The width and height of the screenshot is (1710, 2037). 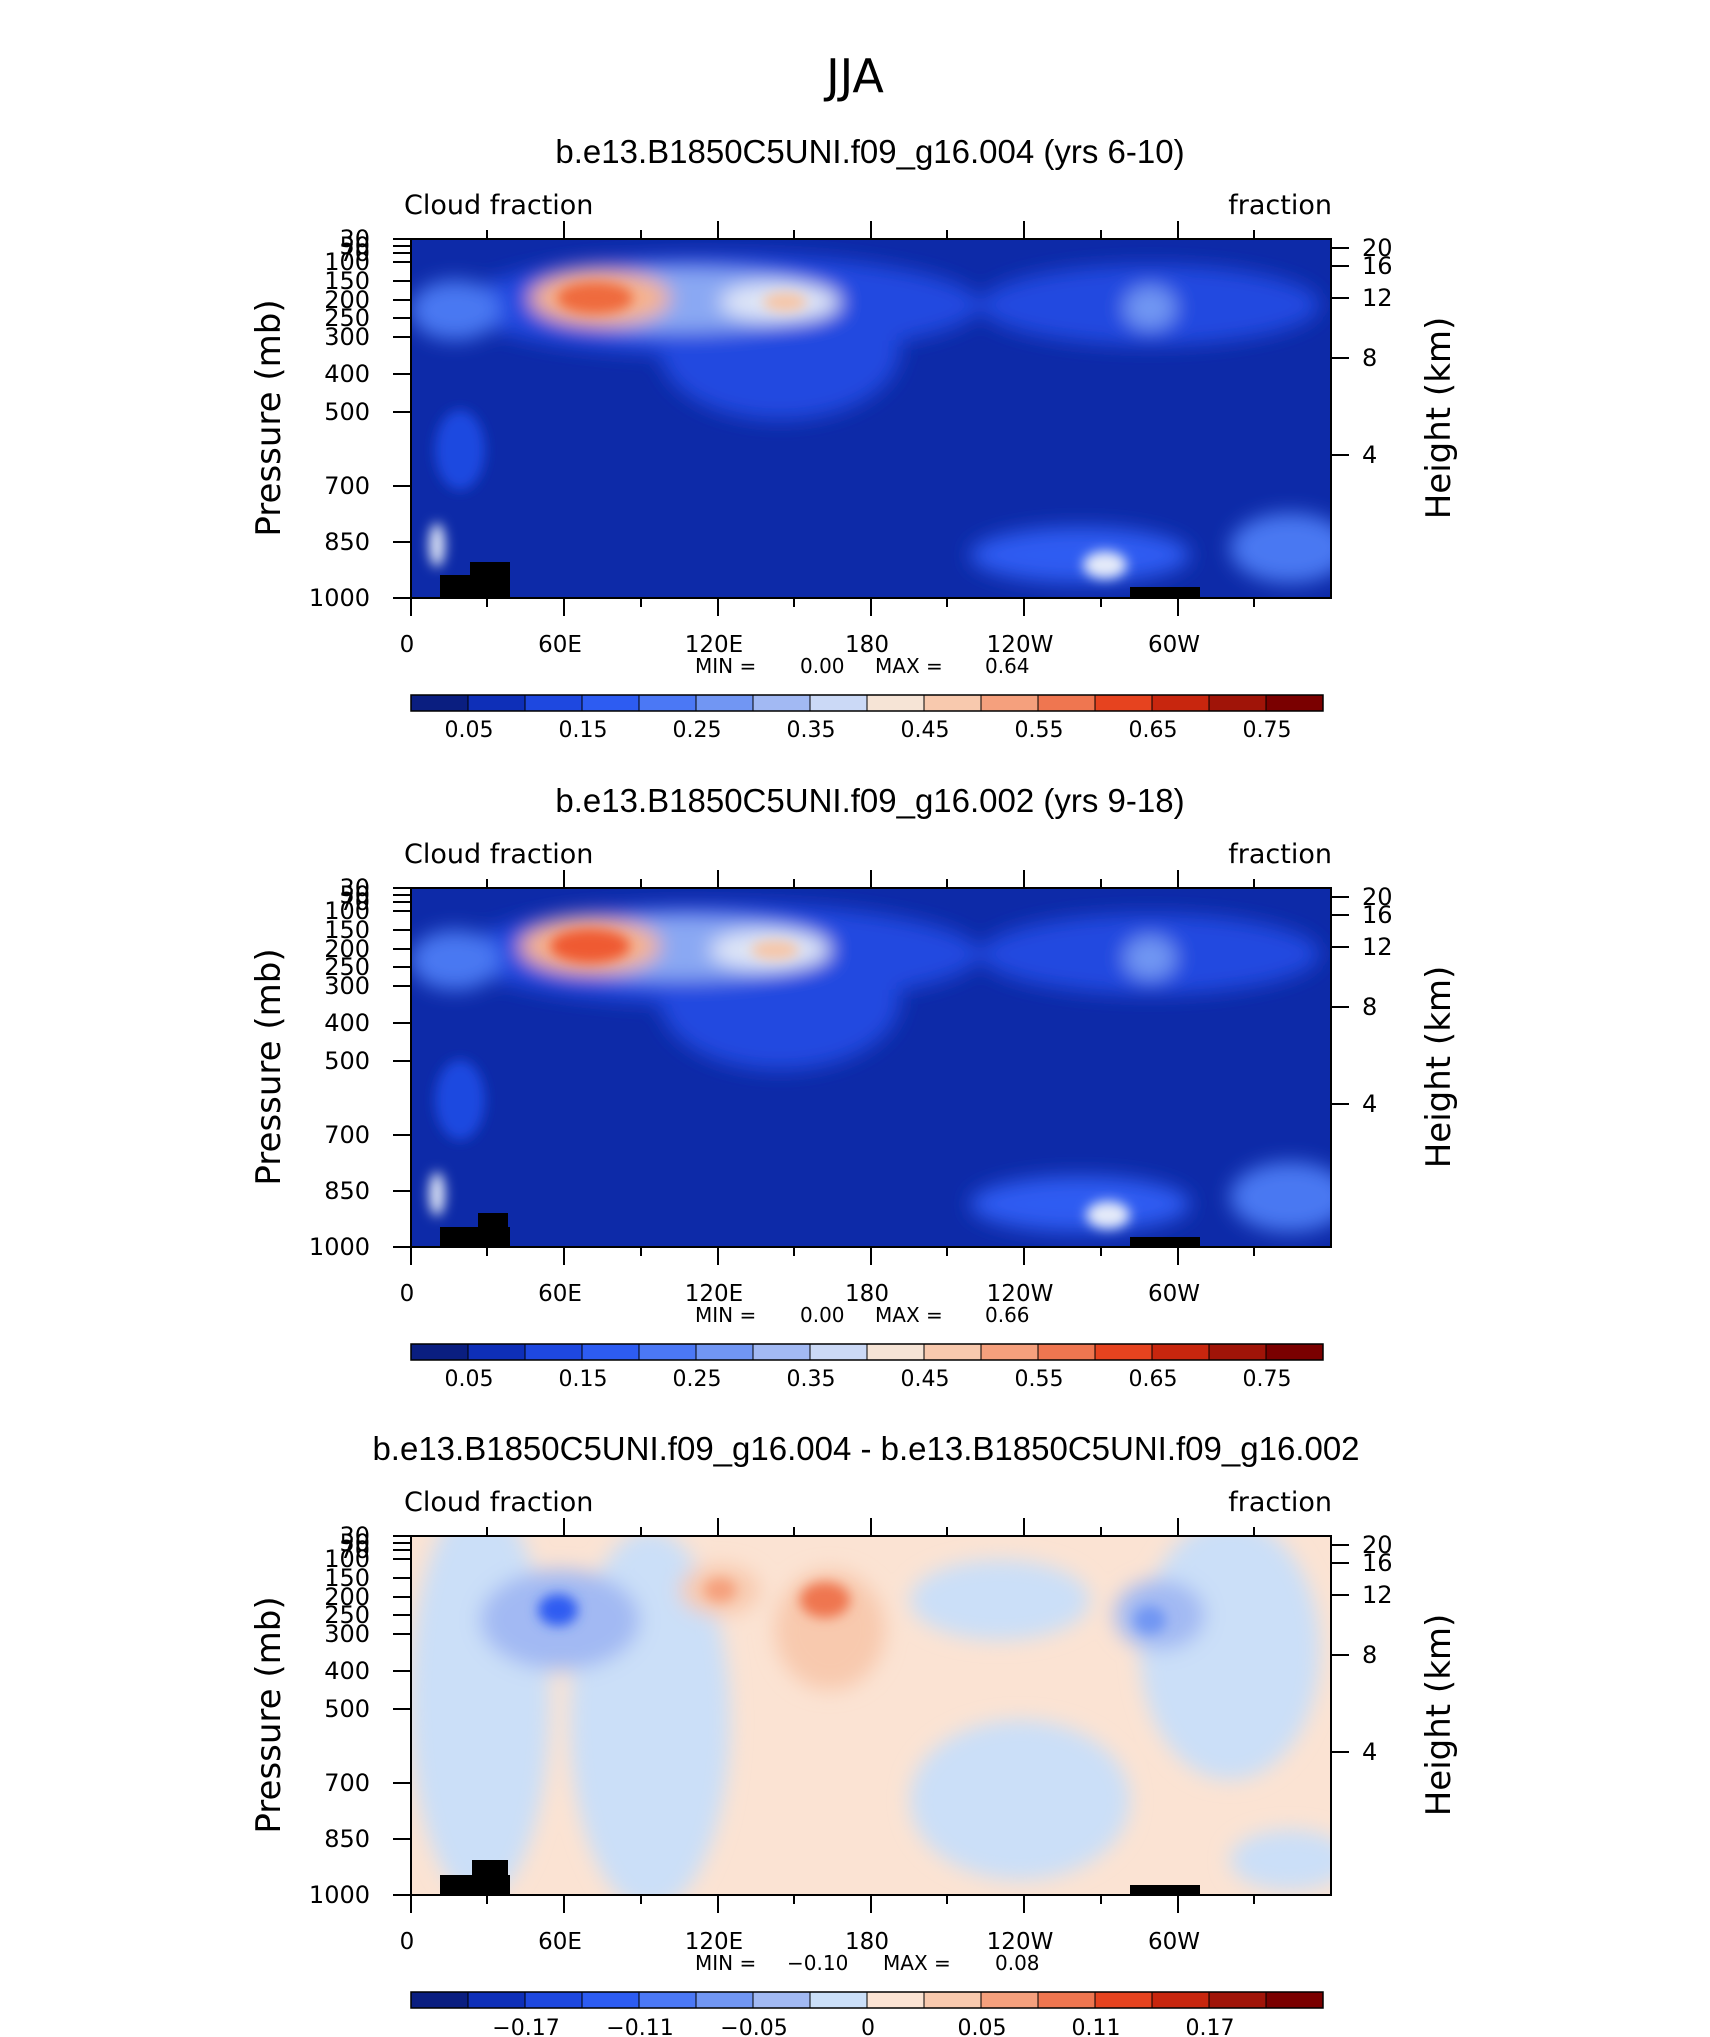 What do you see at coordinates (498, 205) in the screenshot?
I see `panel-1-left-label: Cloud fraction` at bounding box center [498, 205].